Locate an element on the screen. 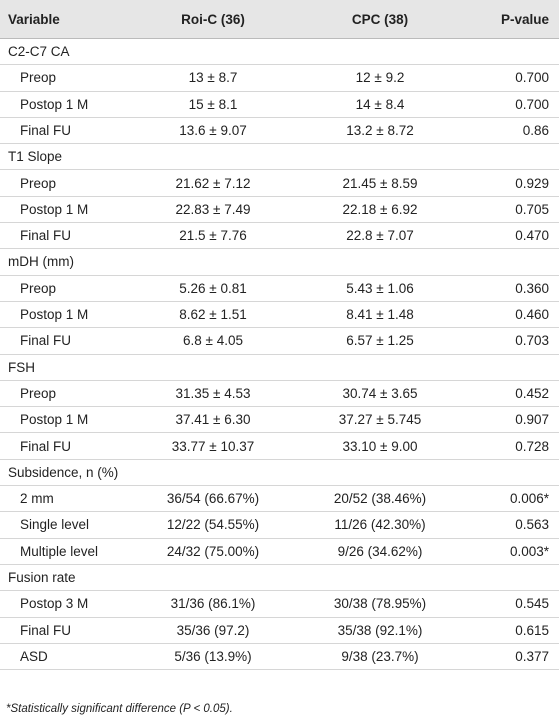 The width and height of the screenshot is (559, 725). cell-value: 21.62 ± 7.12 is located at coordinates (213, 183).